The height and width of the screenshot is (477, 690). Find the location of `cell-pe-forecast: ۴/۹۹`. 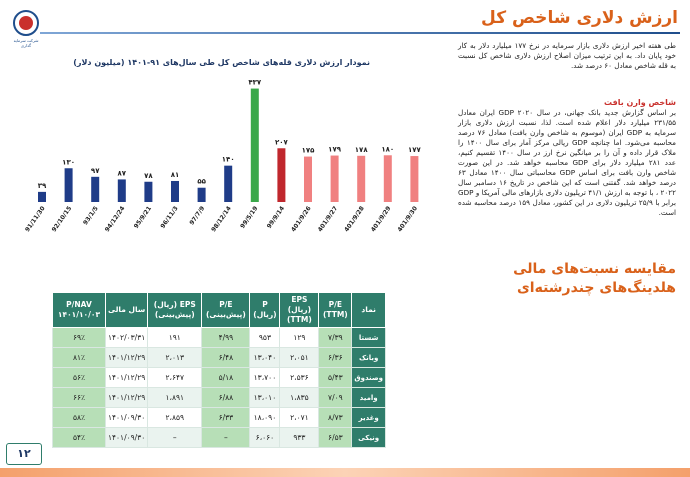

cell-pe-forecast: ۴/۹۹ is located at coordinates (226, 337).